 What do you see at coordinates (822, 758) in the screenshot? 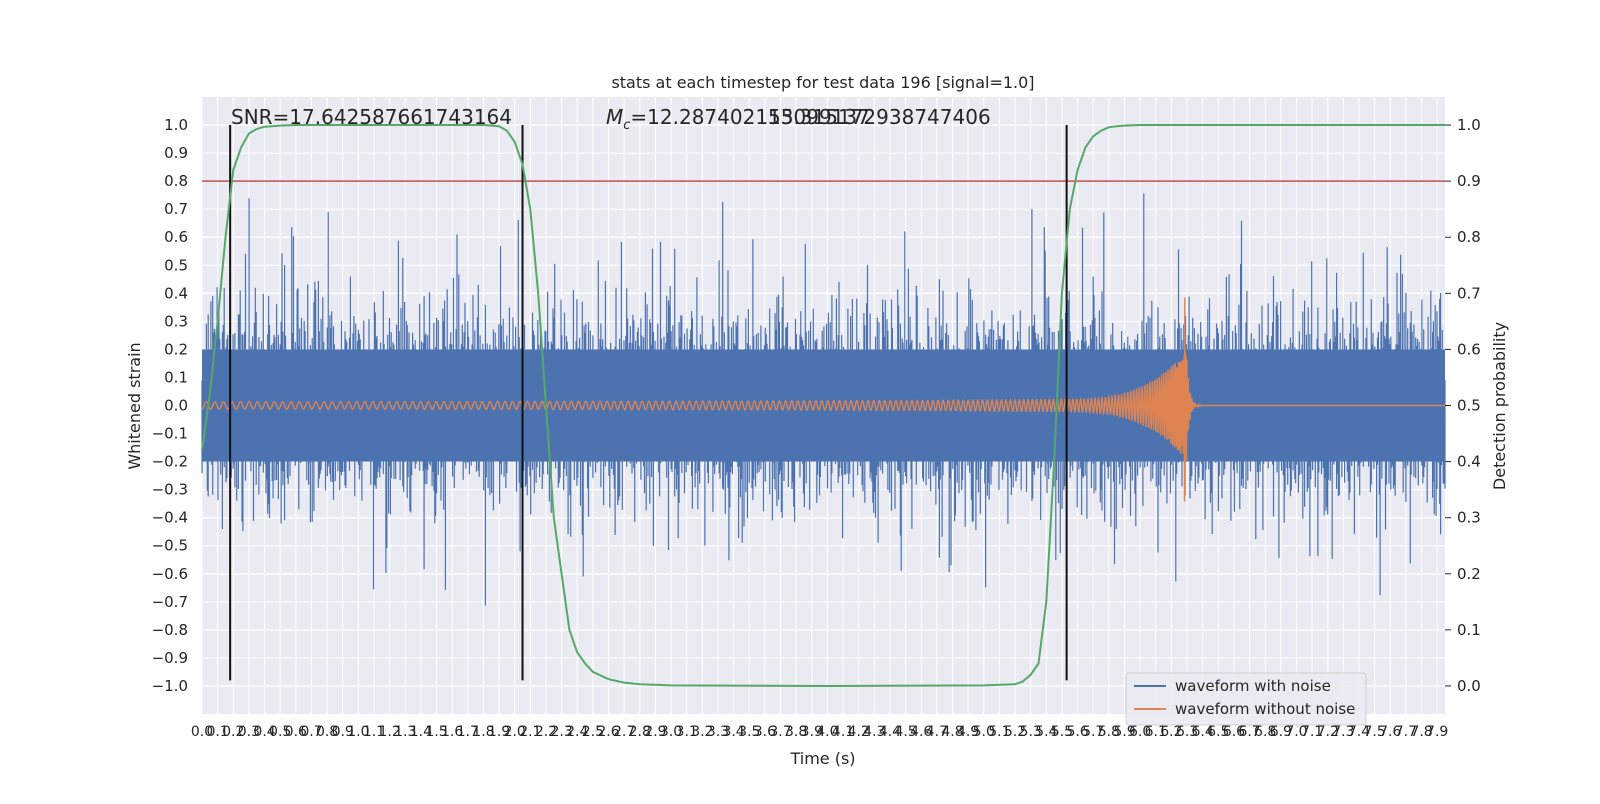
I see `x-axis-label: Time (s)` at bounding box center [822, 758].